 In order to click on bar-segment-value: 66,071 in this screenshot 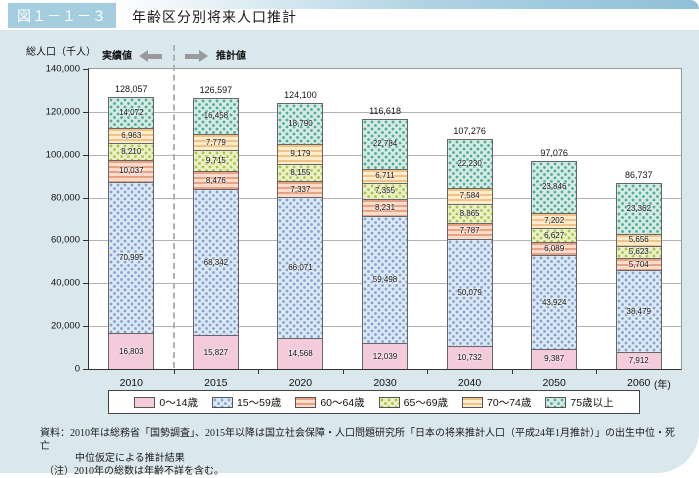, I will do `click(300, 268)`.